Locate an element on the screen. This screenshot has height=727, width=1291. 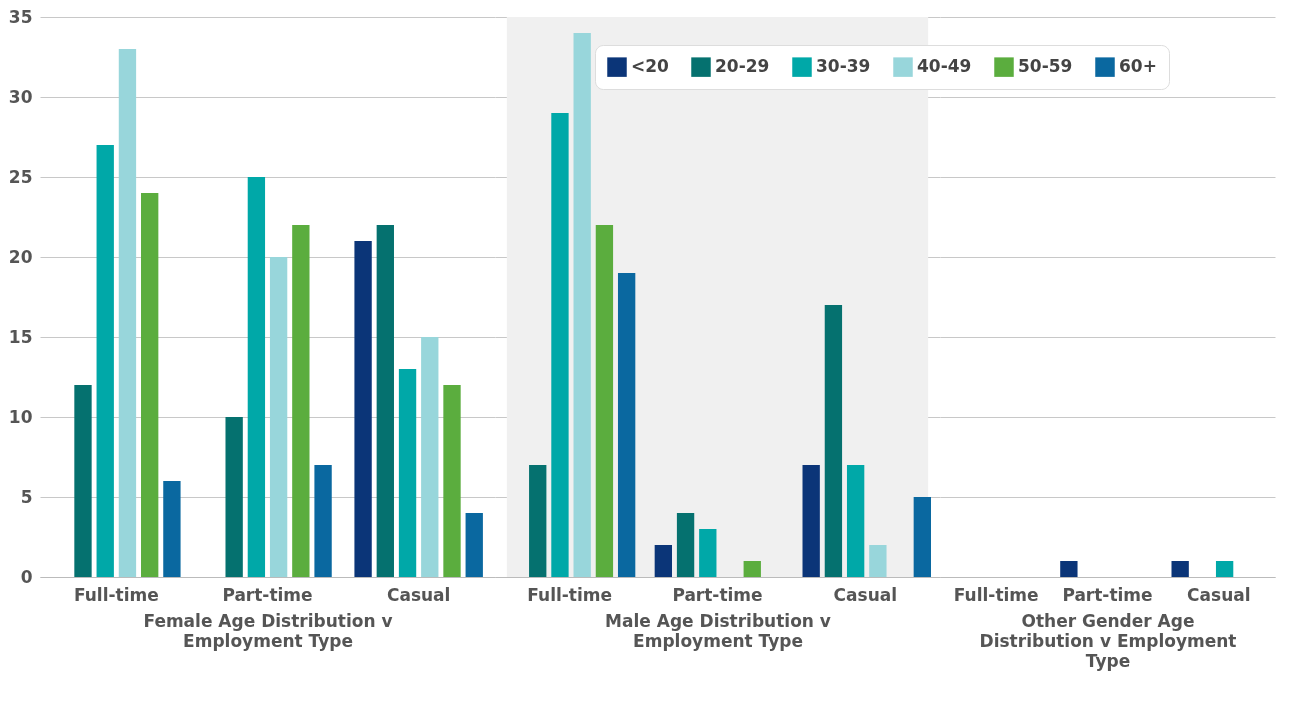
legend-label: 50-59 is located at coordinates (1045, 66).